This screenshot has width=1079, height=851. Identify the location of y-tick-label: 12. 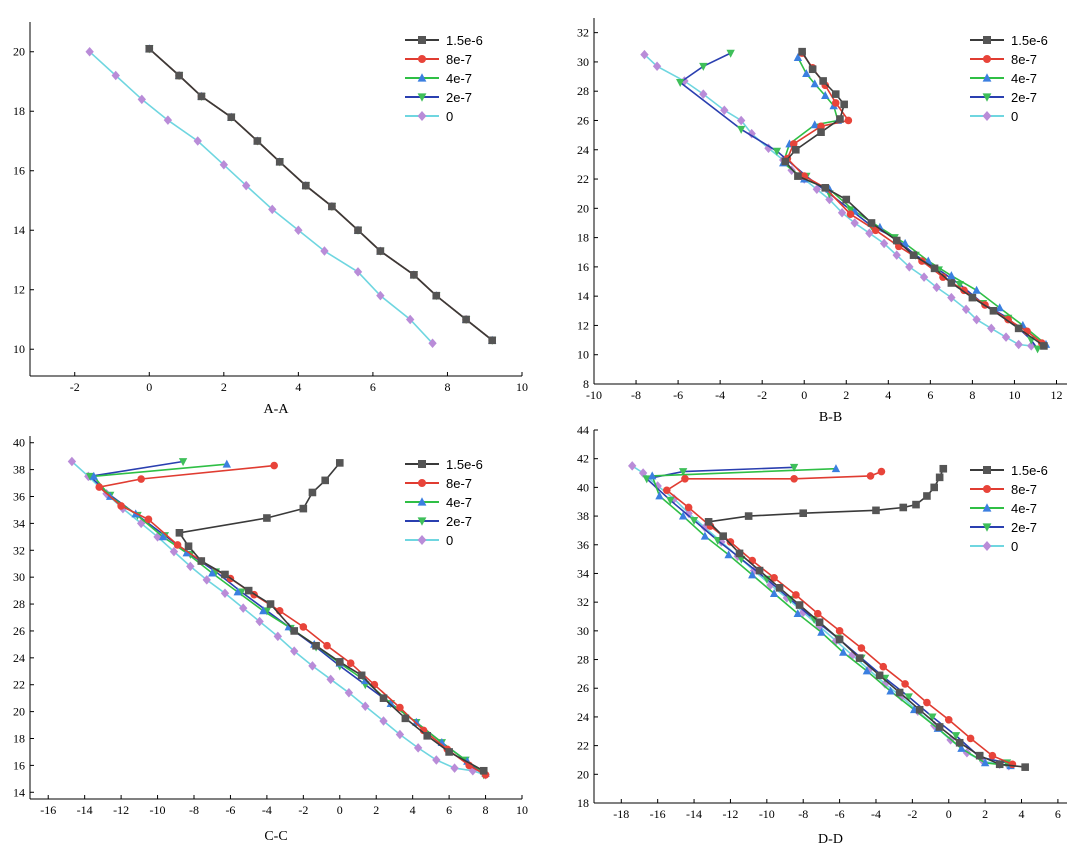
(583, 325).